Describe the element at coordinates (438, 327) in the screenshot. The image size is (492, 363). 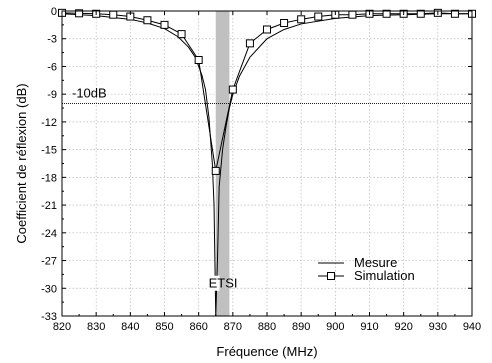
I see `x-tick-label: 930` at that location.